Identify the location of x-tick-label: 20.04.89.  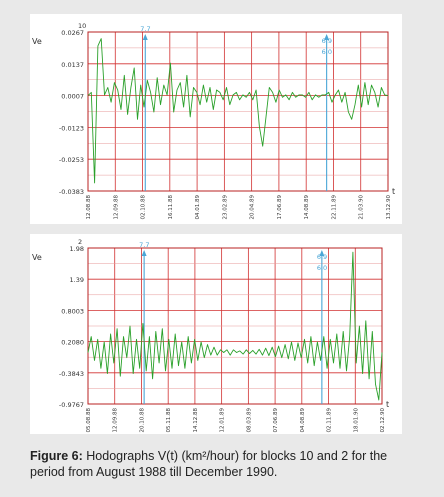
(253, 207).